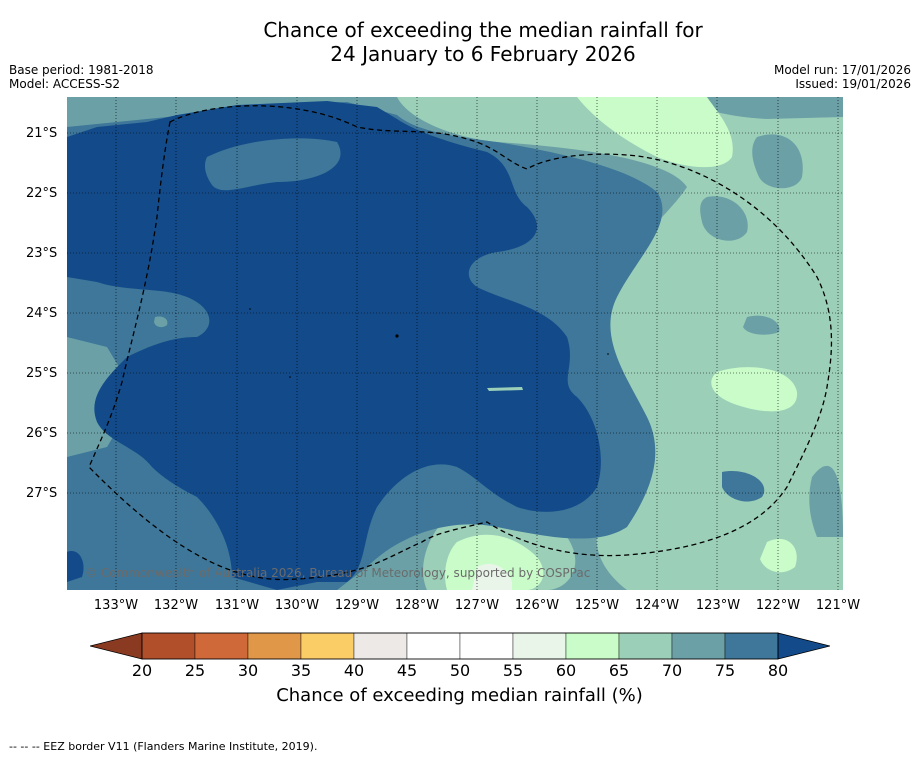 The width and height of the screenshot is (919, 758). Describe the element at coordinates (566, 670) in the screenshot. I see `colorbar-tick-label: 60` at that location.